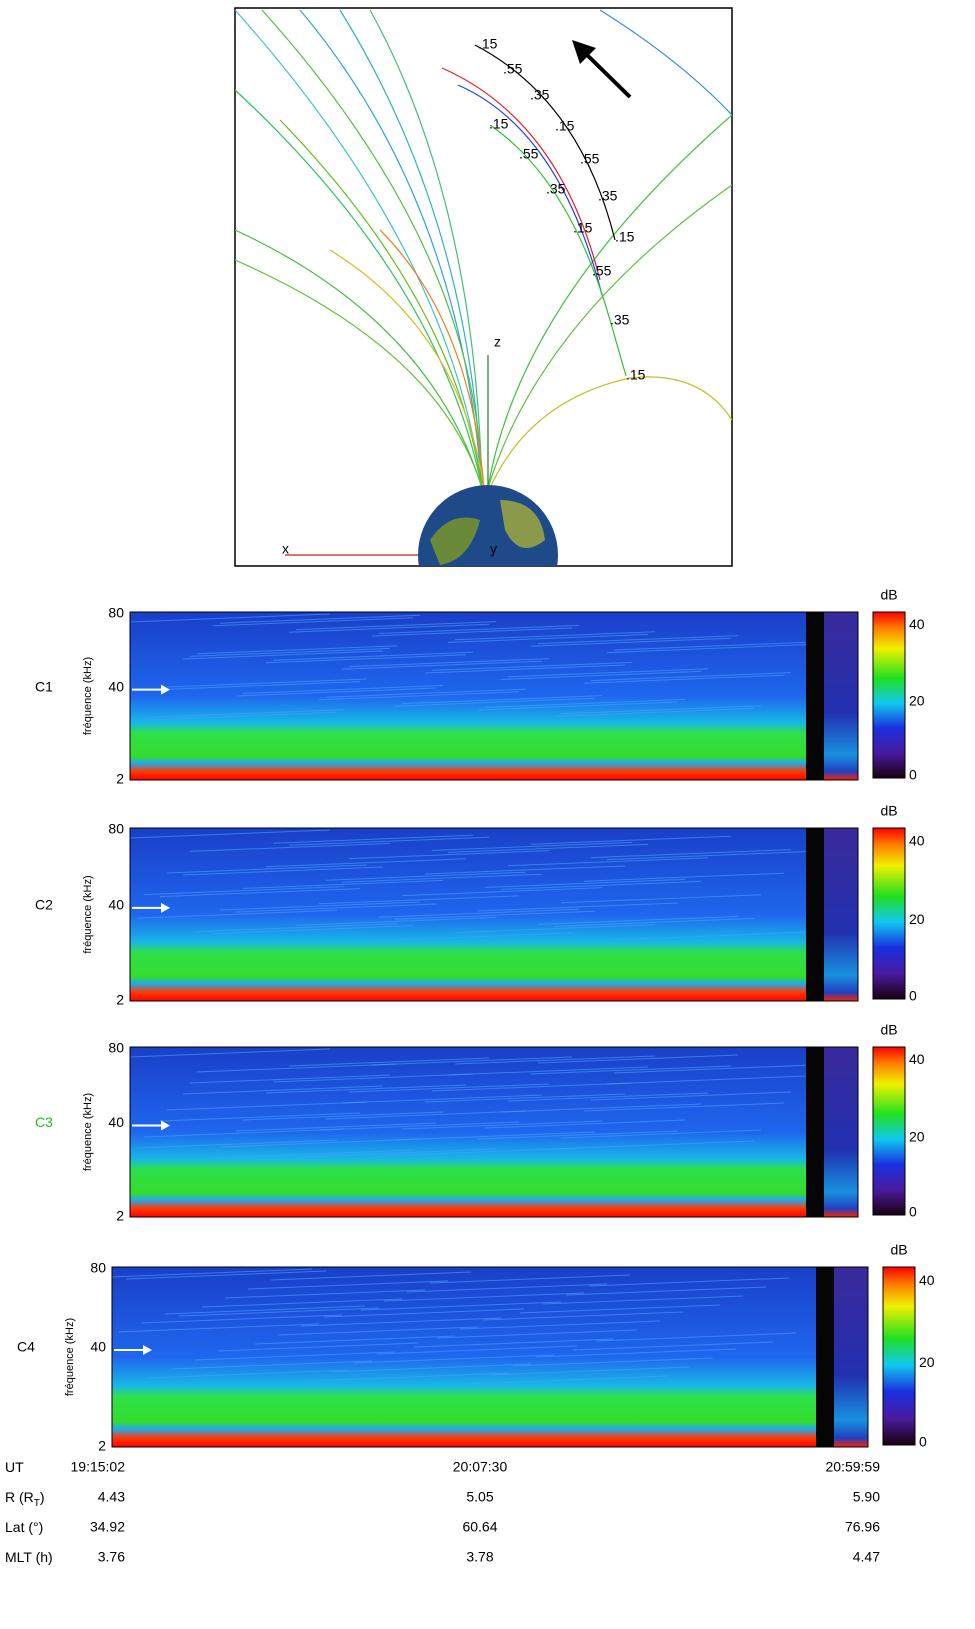  Describe the element at coordinates (116, 1048) in the screenshot. I see `y-tick-label: 80` at that location.